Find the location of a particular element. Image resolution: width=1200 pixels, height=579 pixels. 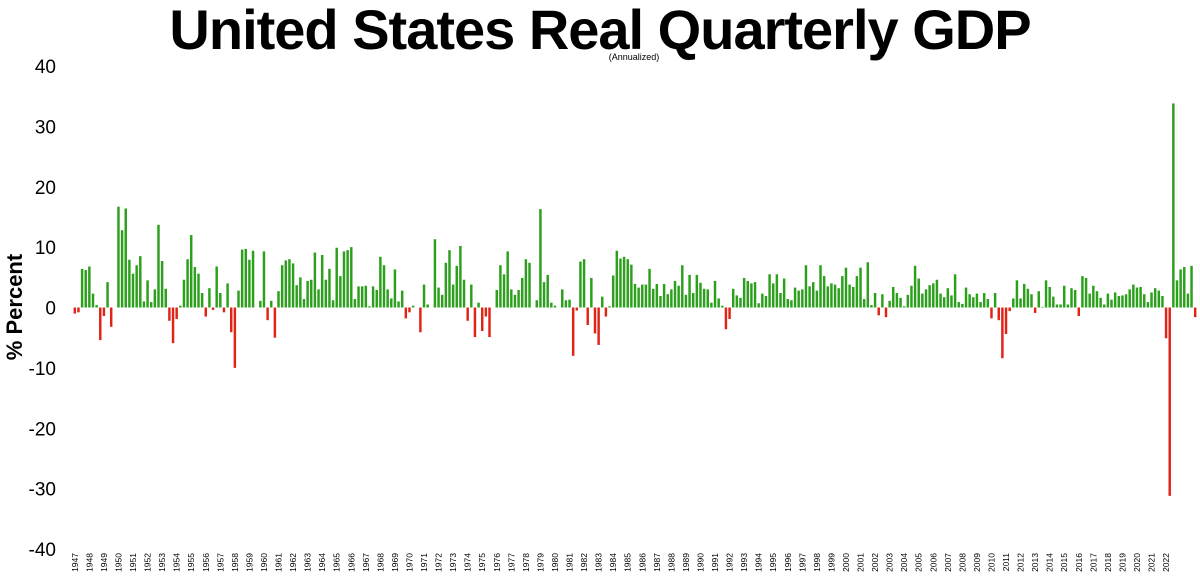

x-tick-label: 1985 is located at coordinates (628, 562).